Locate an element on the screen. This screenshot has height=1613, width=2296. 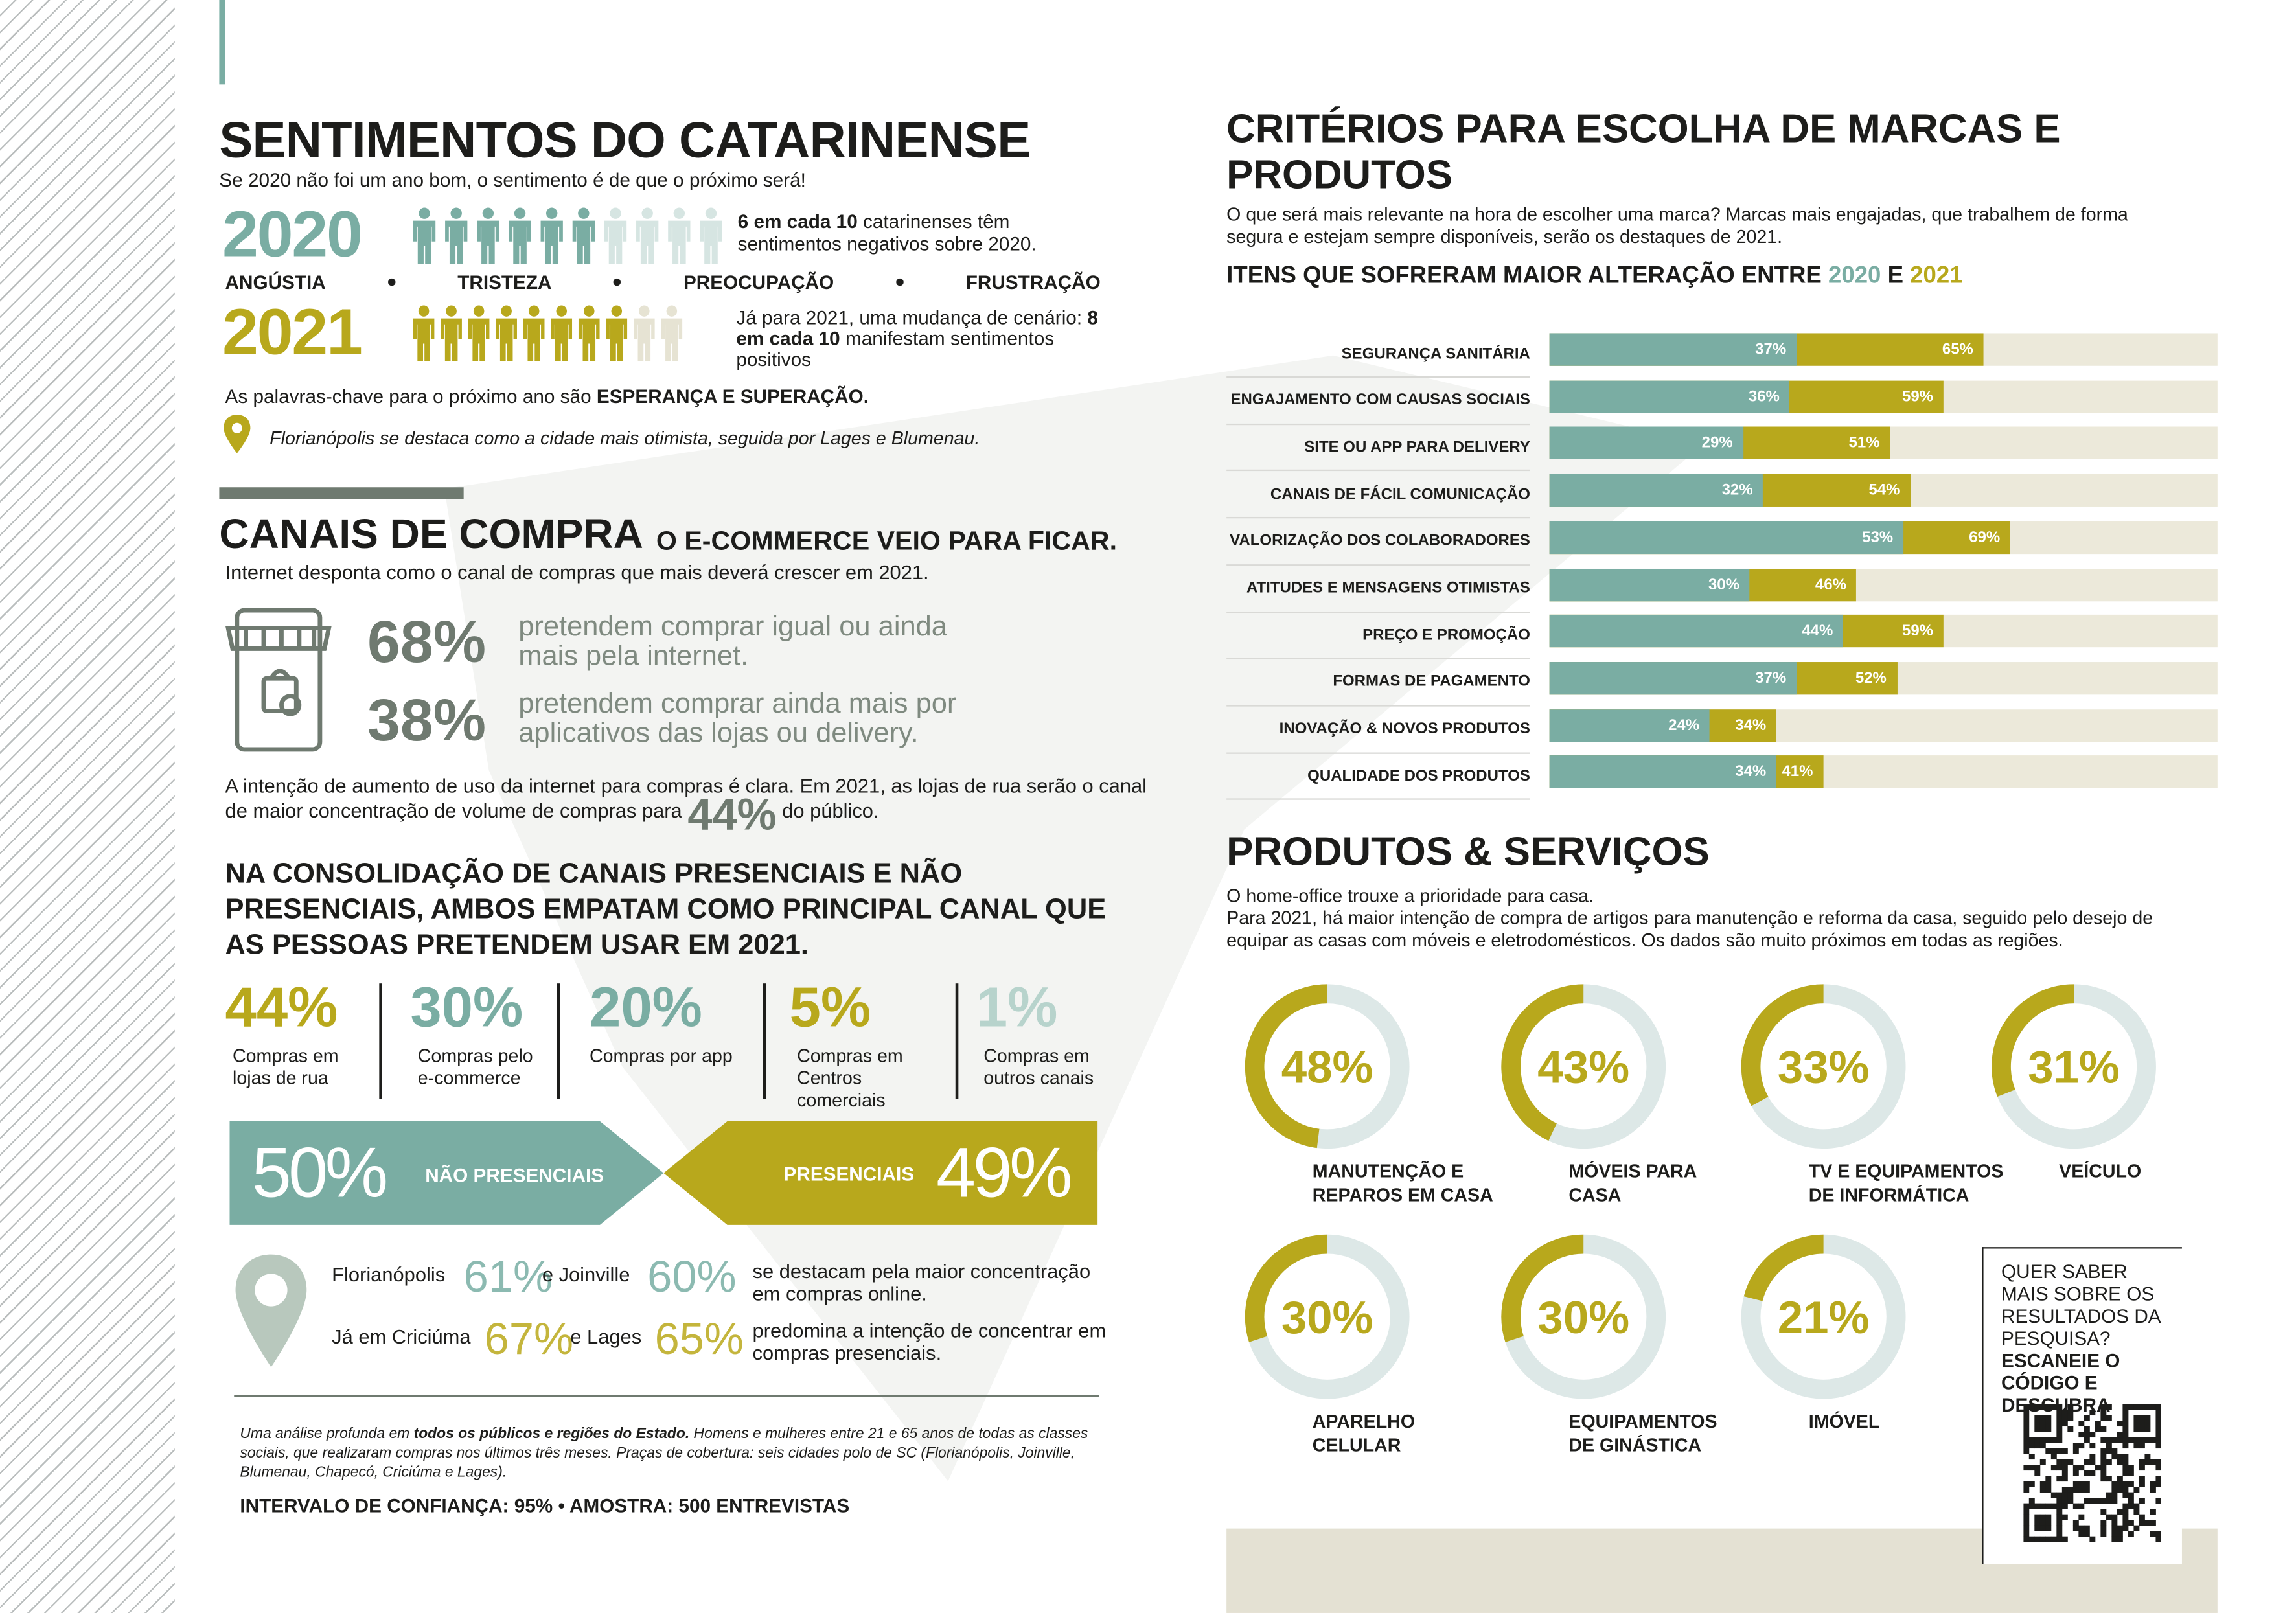
year-label: 2021 is located at coordinates (292, 332).